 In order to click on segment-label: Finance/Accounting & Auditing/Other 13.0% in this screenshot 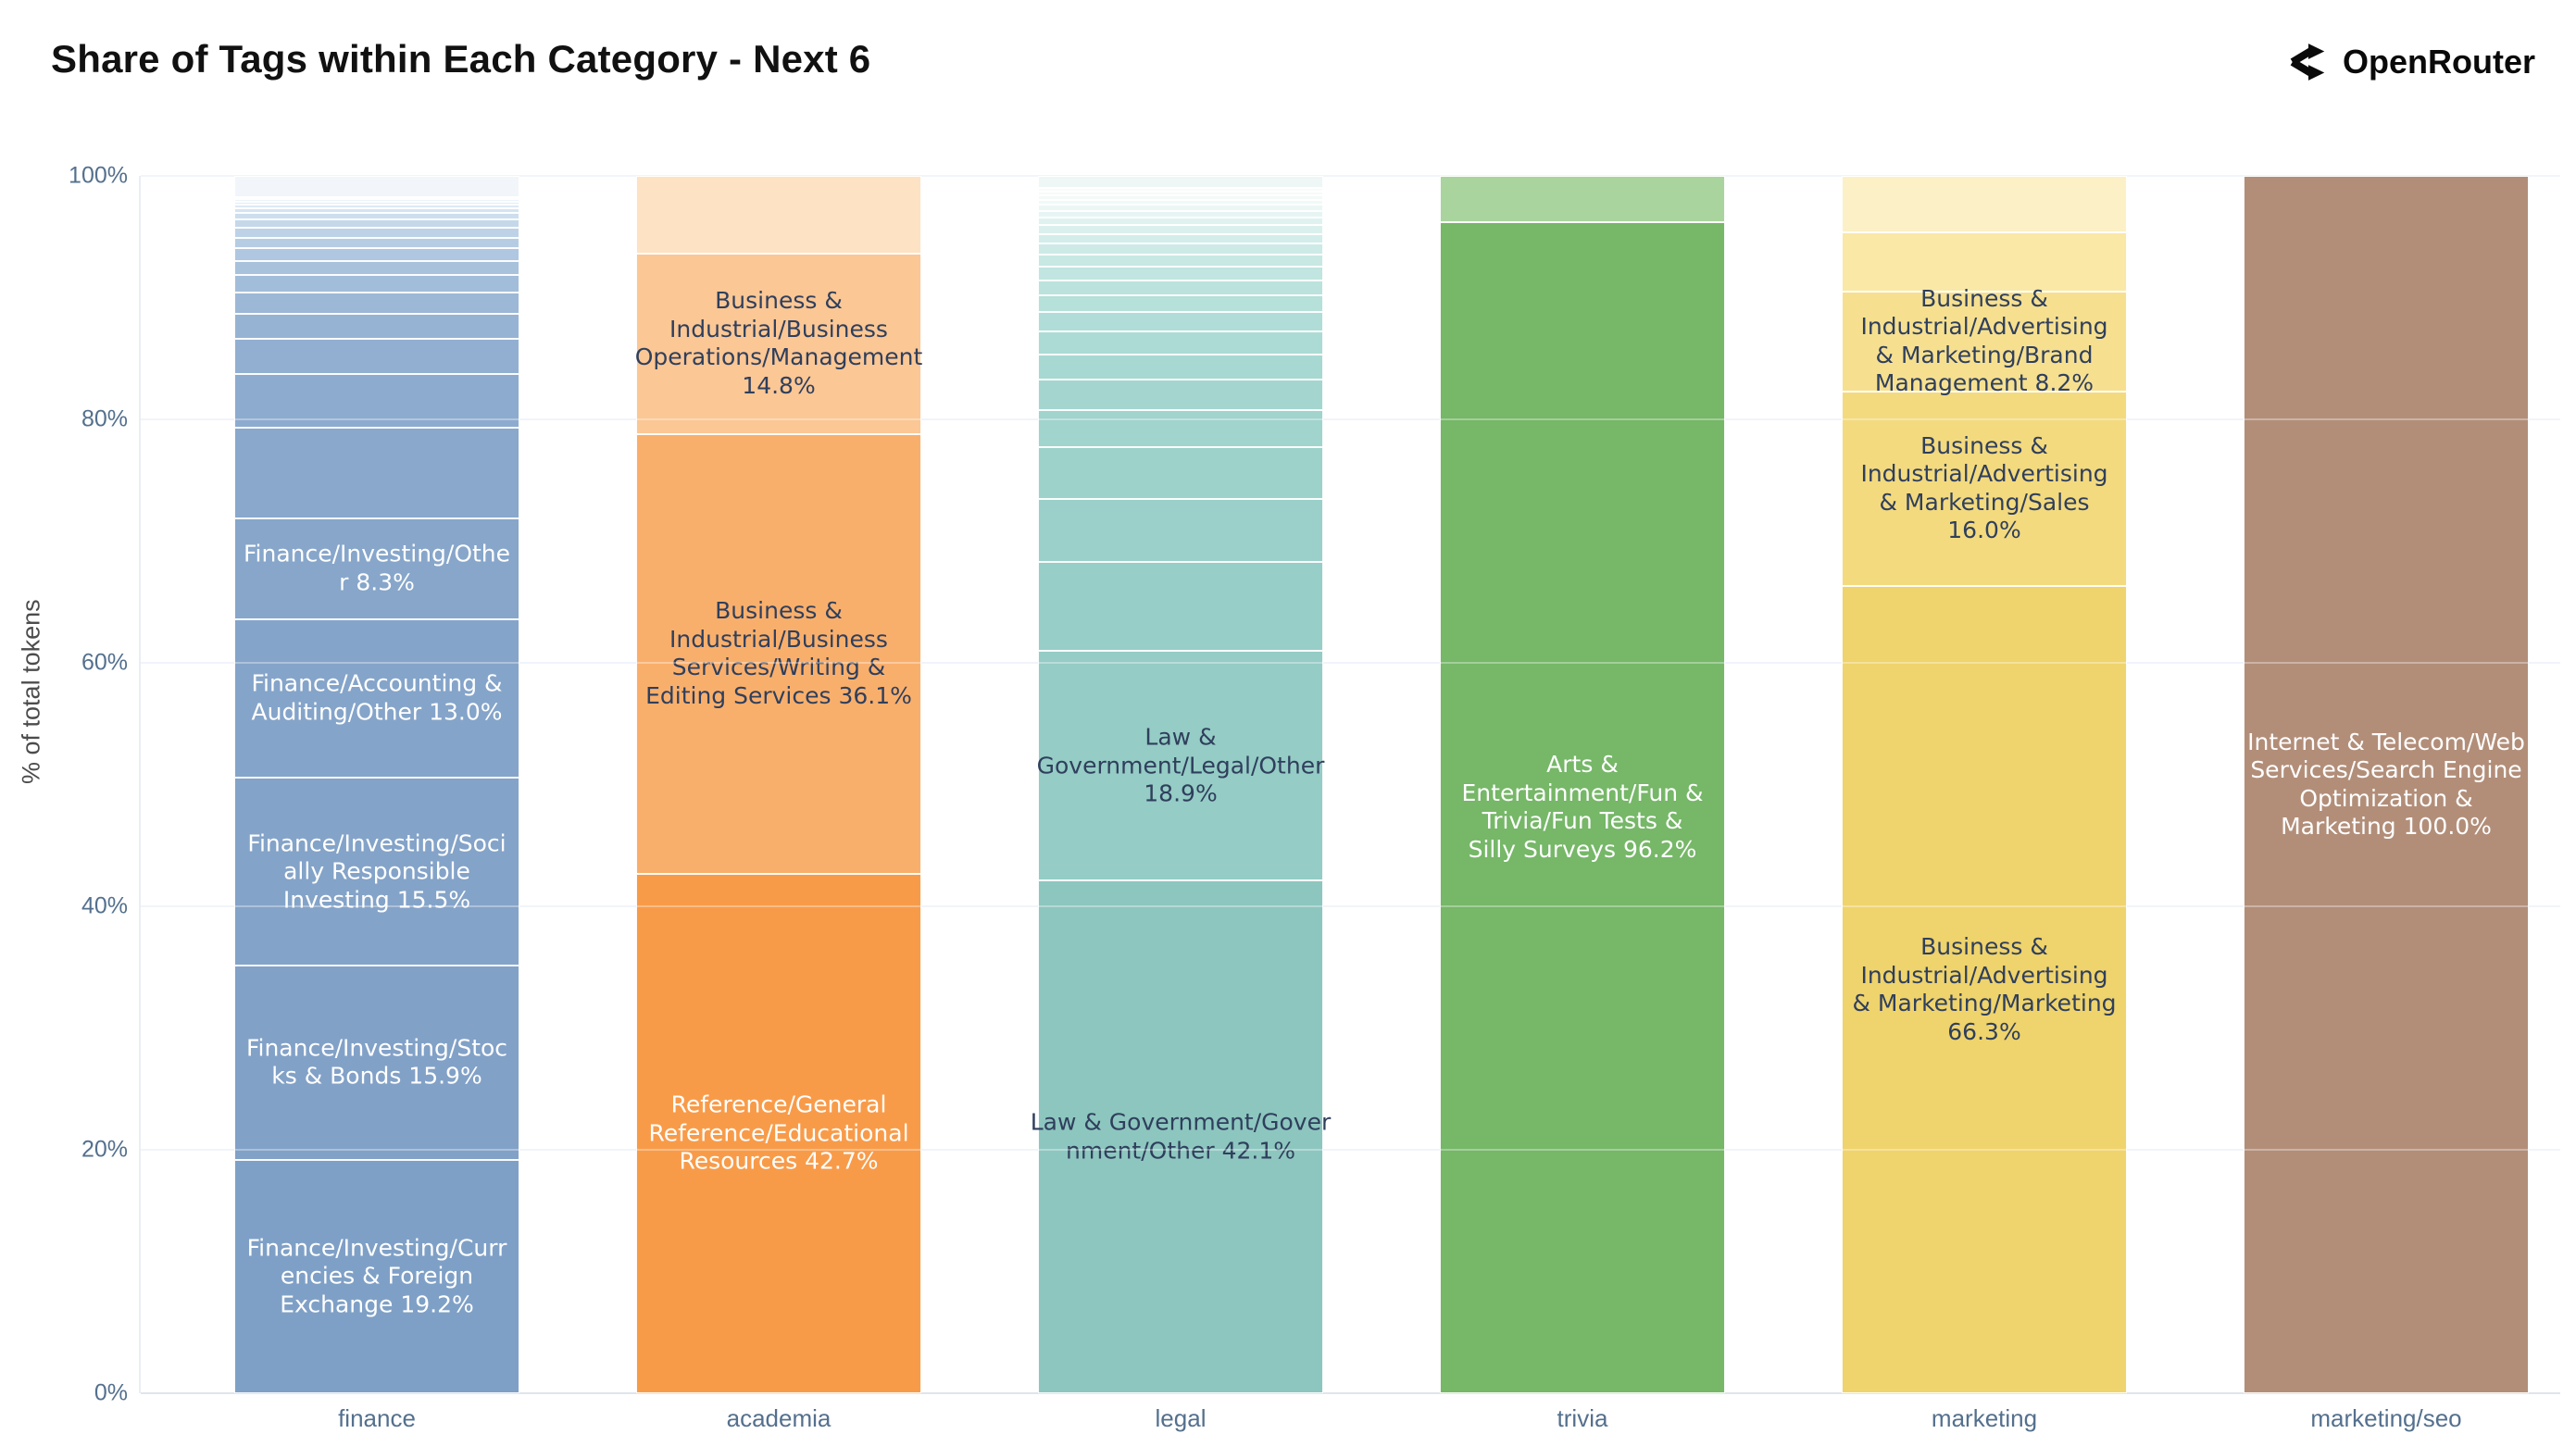, I will do `click(377, 697)`.